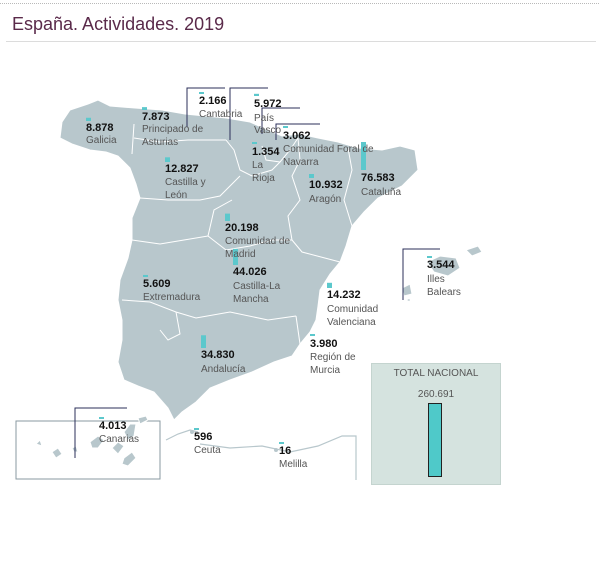 The image size is (599, 586). Describe the element at coordinates (182, 169) in the screenshot. I see `castilla-leon-value: 12.827` at that location.